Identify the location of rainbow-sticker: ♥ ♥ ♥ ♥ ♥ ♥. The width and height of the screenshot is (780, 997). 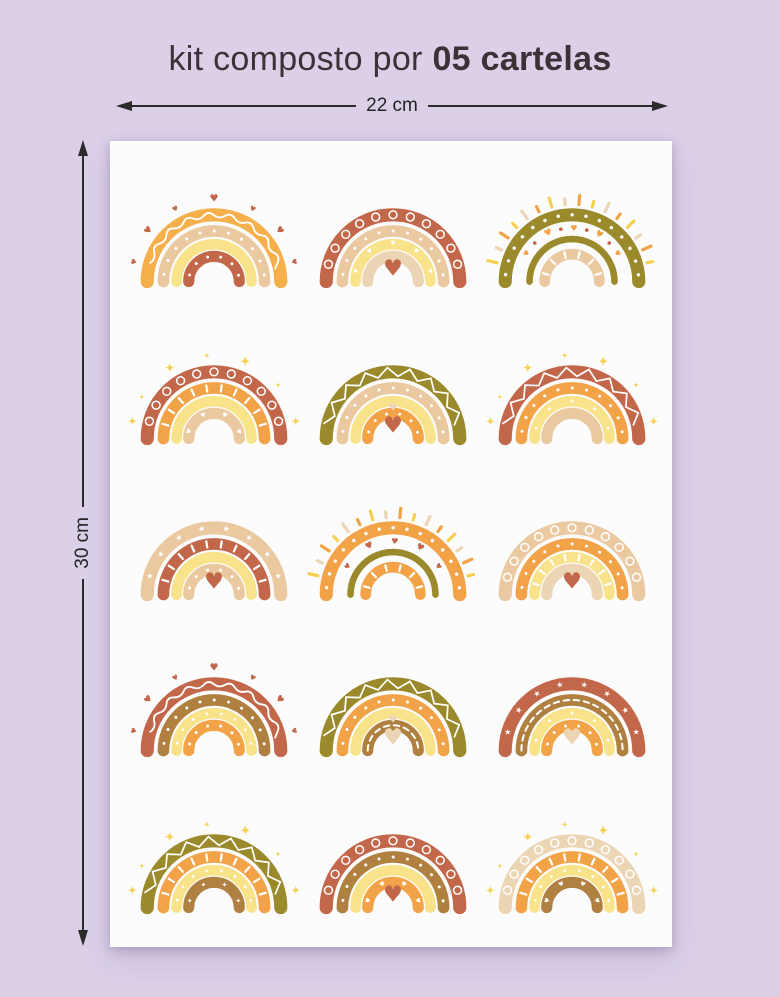
(393, 248).